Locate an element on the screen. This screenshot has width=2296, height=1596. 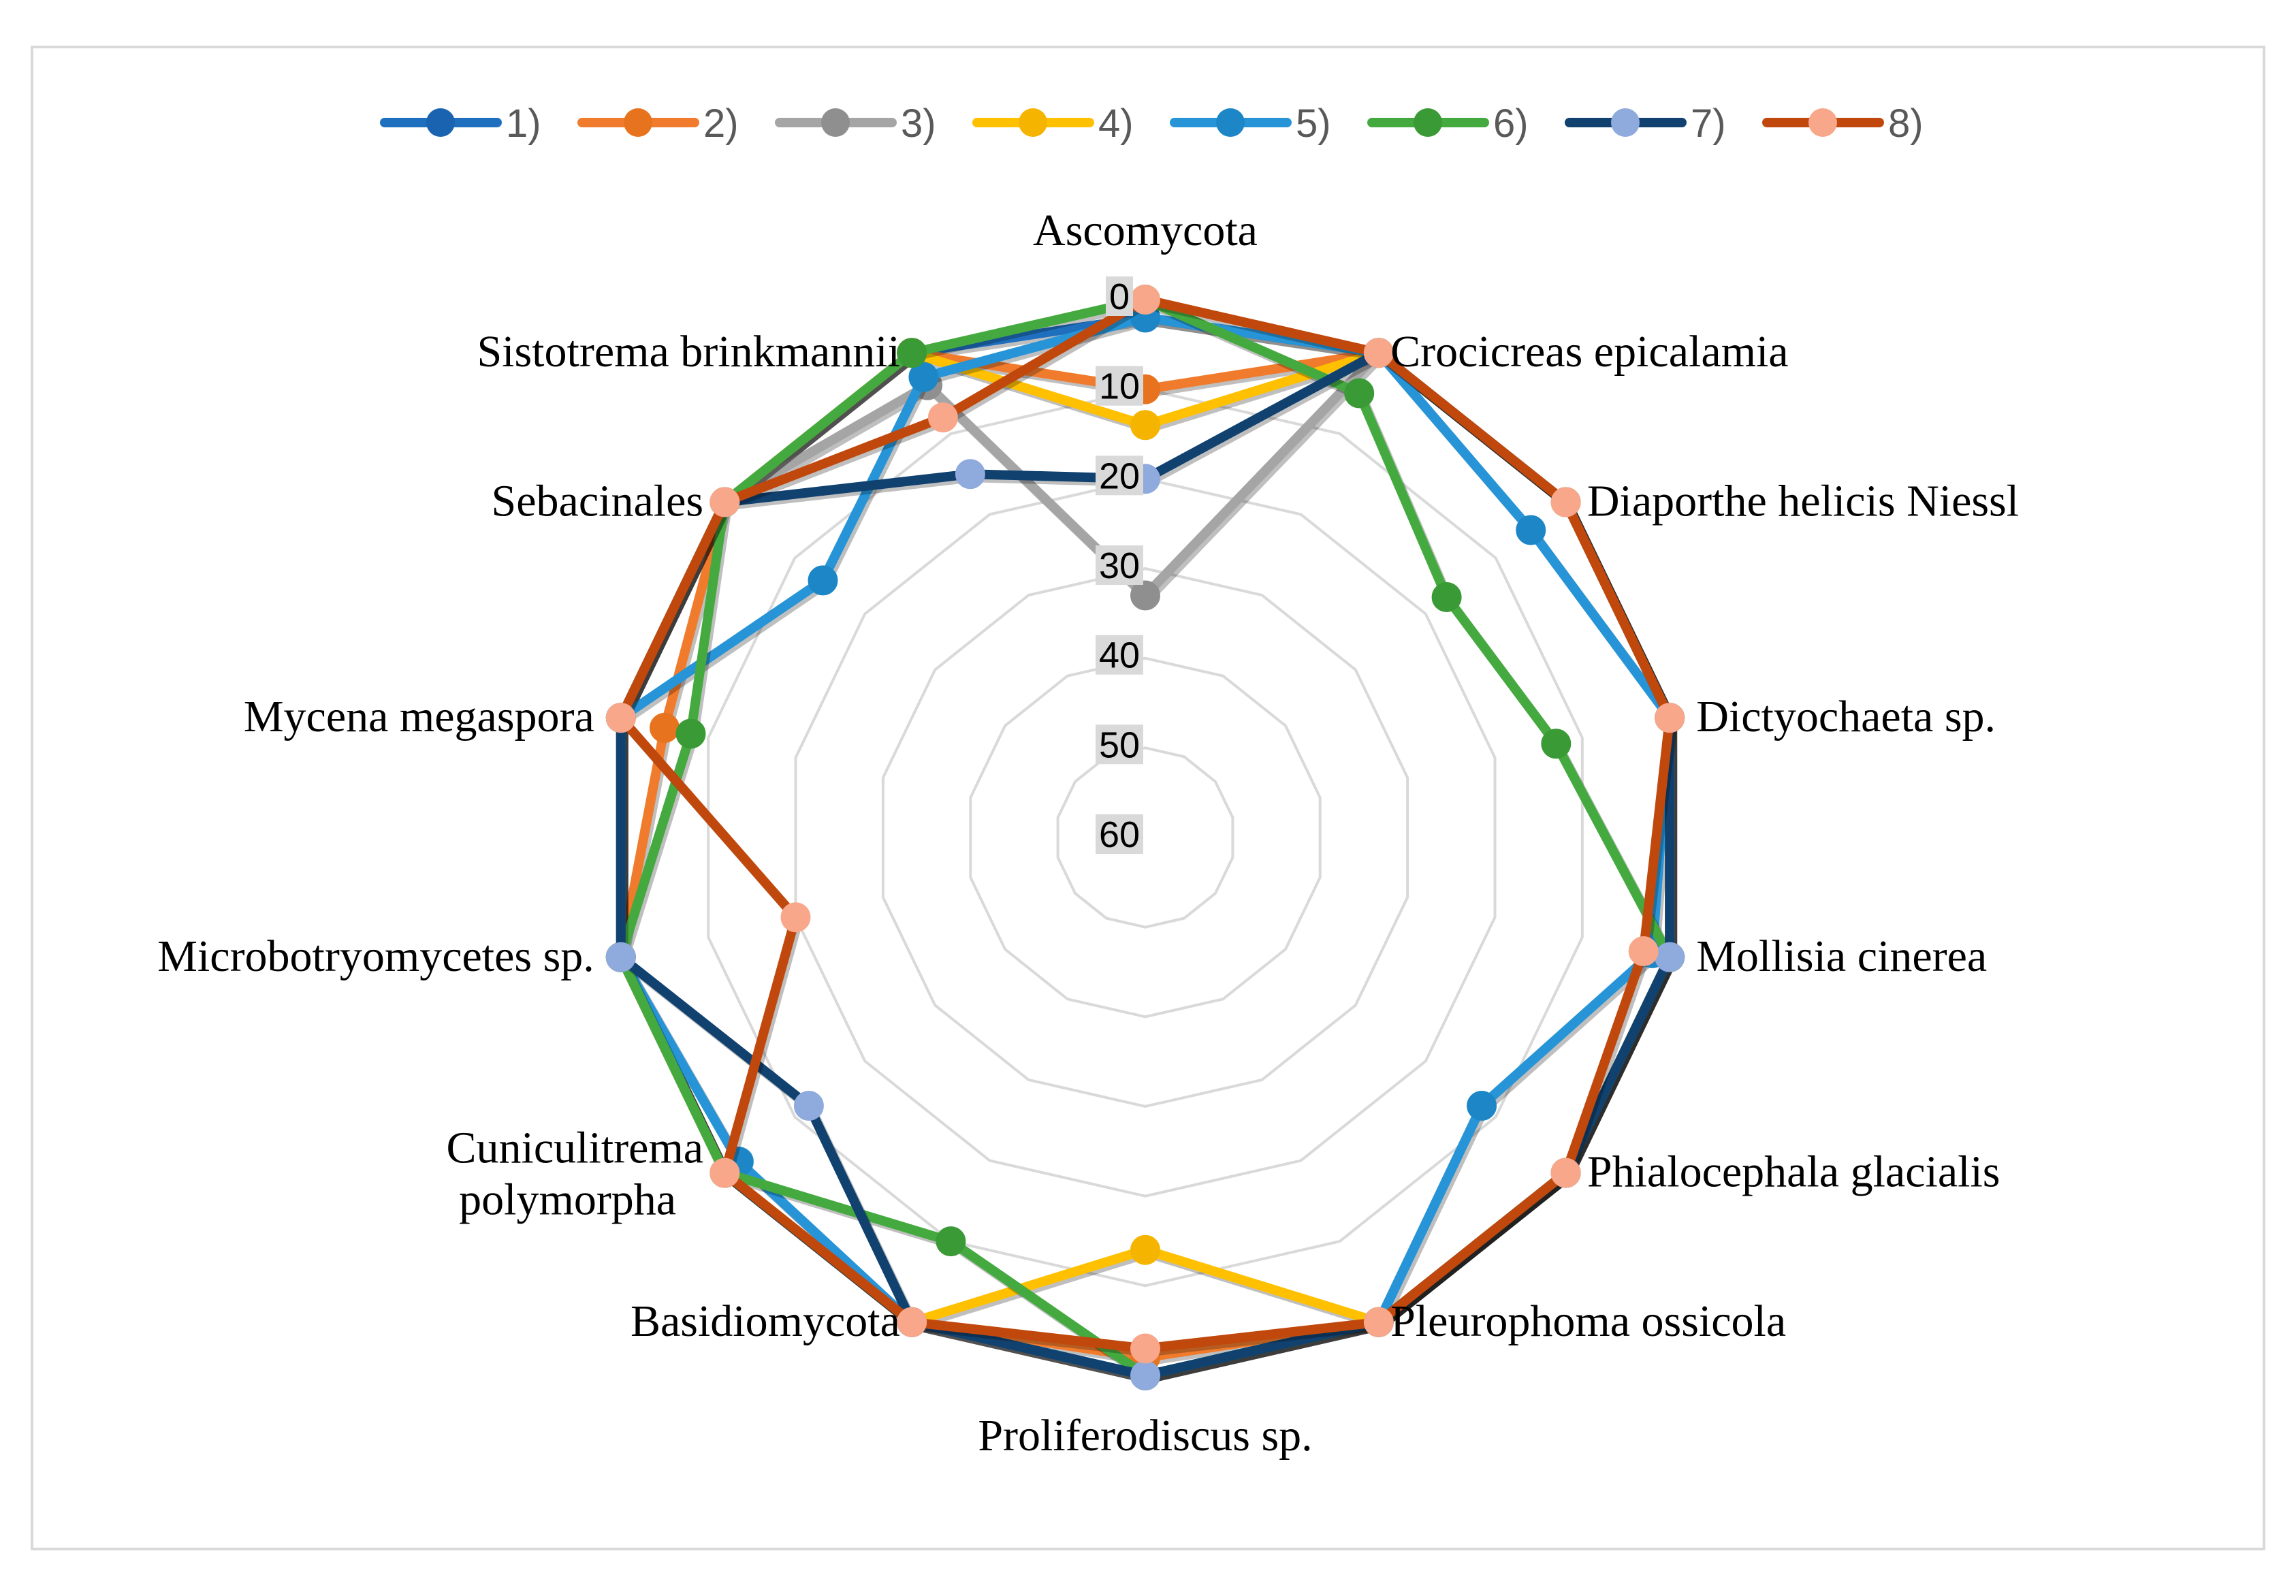
category-label-dictyochaeta-sp: Dictyochaeta sp. is located at coordinates (1846, 717).